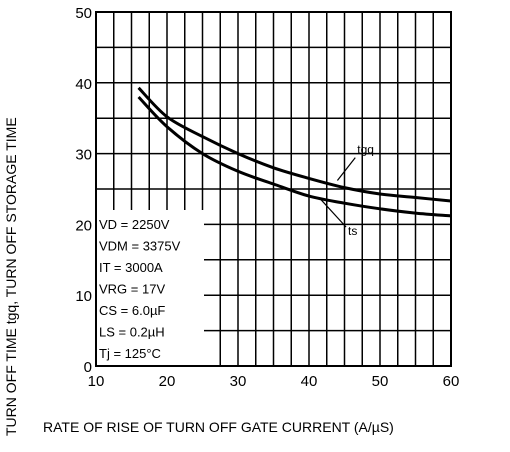  I want to click on y-tick-label: 20, so click(83, 225).